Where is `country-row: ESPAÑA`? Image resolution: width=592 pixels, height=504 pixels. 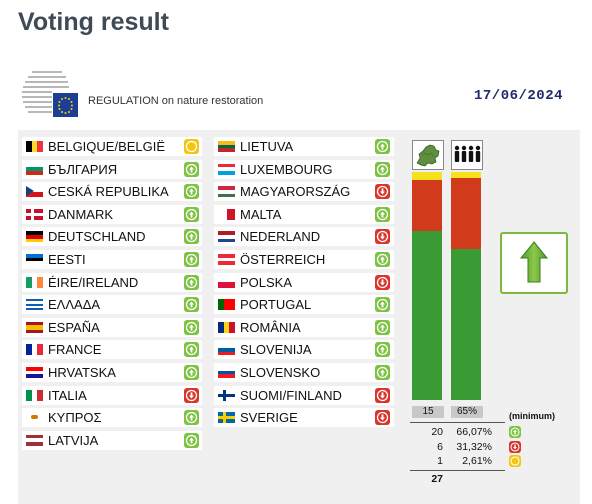 country-row: ESPAÑA is located at coordinates (112, 327).